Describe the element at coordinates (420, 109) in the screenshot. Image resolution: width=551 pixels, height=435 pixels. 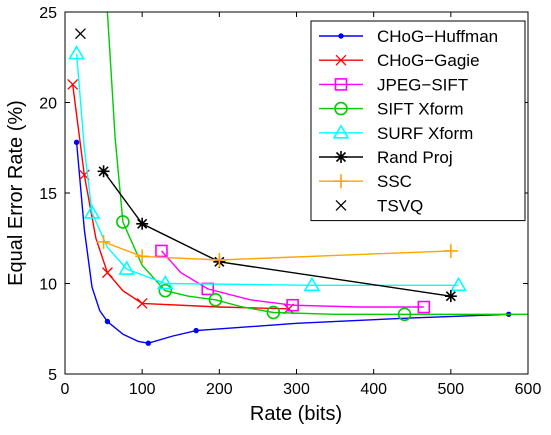
I see `legend-label-sift-xform: SIFT Xform` at that location.